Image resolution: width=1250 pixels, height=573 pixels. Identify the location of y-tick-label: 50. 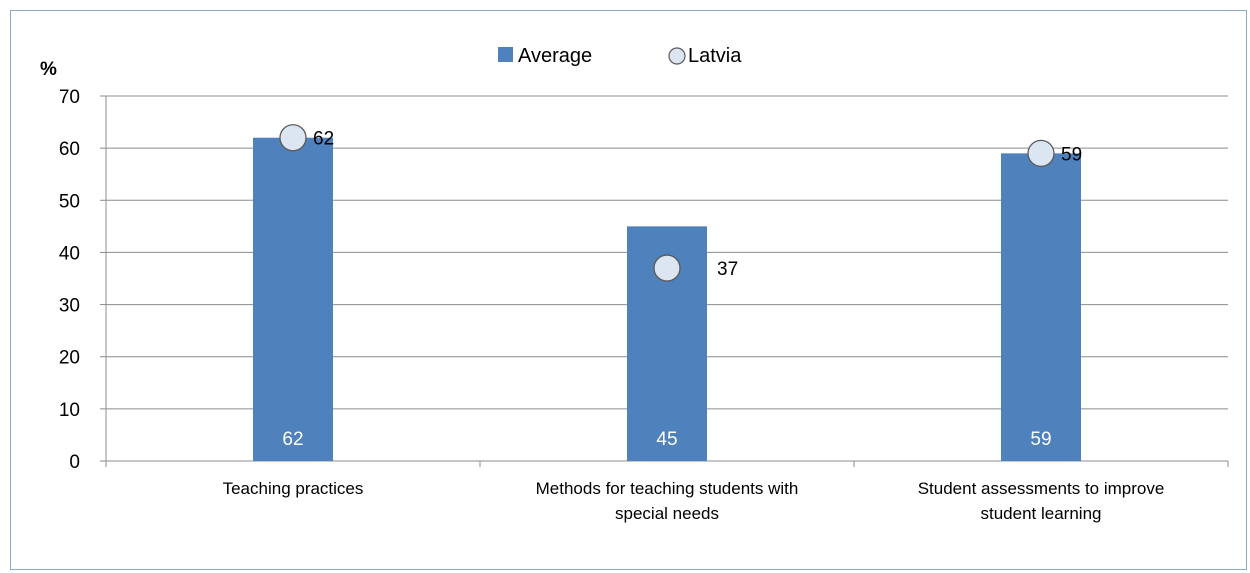
(69, 201).